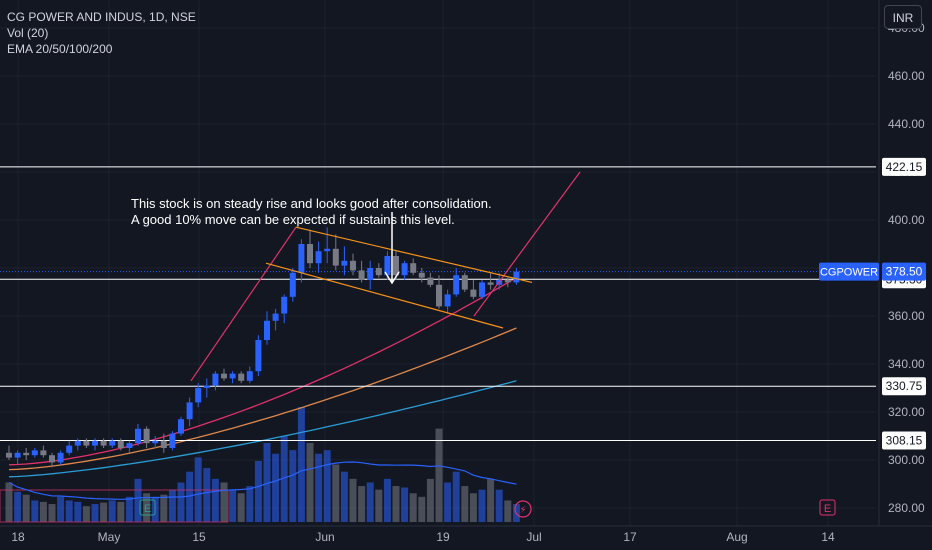 The image size is (932, 550). What do you see at coordinates (101, 17) in the screenshot?
I see `symbol-legend: CG POWER AND INDUS, 1D, NSE` at bounding box center [101, 17].